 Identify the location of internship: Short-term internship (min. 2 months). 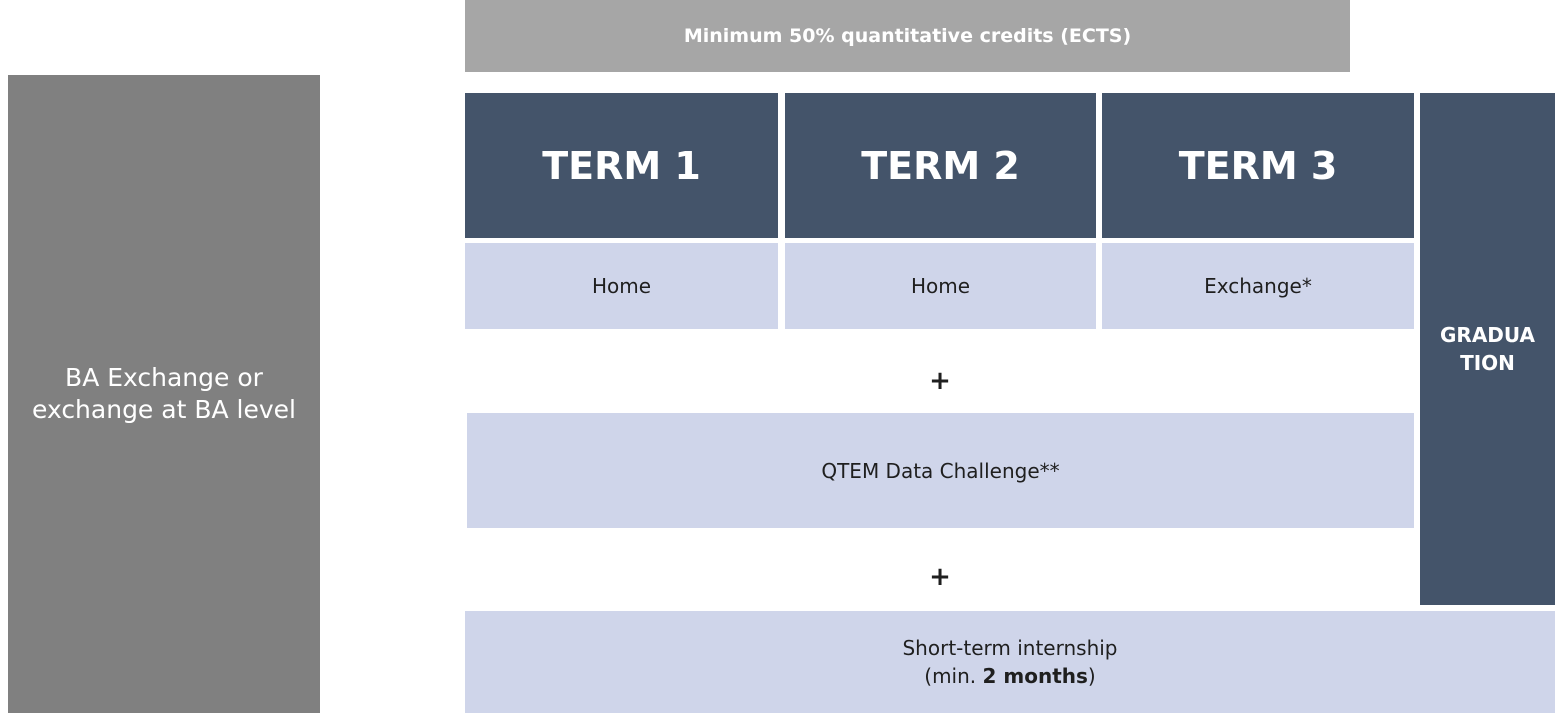
(1010, 662).